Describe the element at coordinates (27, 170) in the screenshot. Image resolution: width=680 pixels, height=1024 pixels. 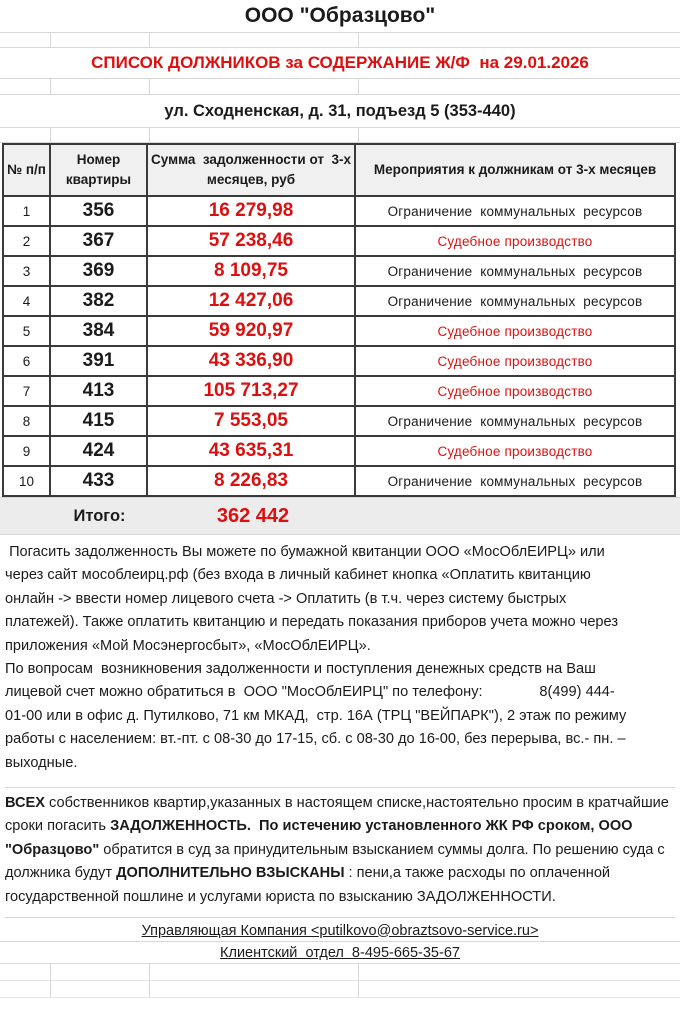
I see `column-header-row-number: № п/п` at that location.